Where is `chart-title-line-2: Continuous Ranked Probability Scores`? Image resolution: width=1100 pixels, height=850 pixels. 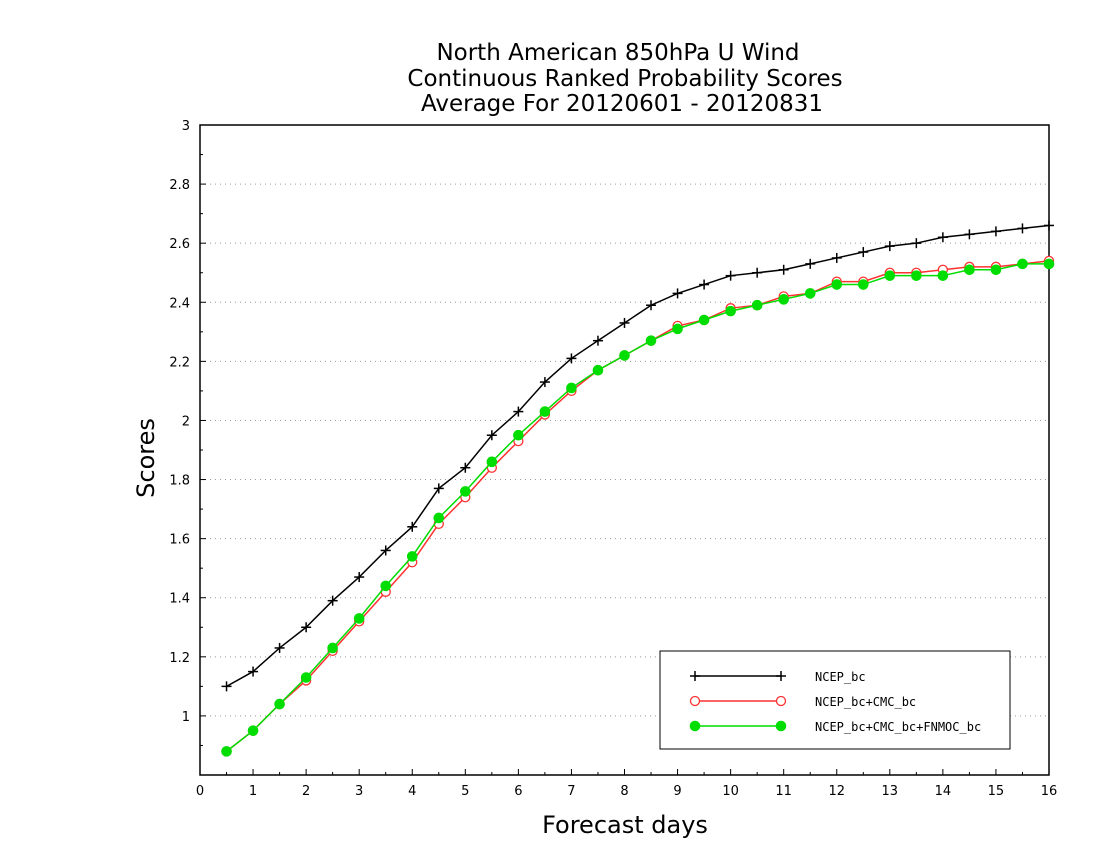
chart-title-line-2: Continuous Ranked Probability Scores is located at coordinates (624, 79).